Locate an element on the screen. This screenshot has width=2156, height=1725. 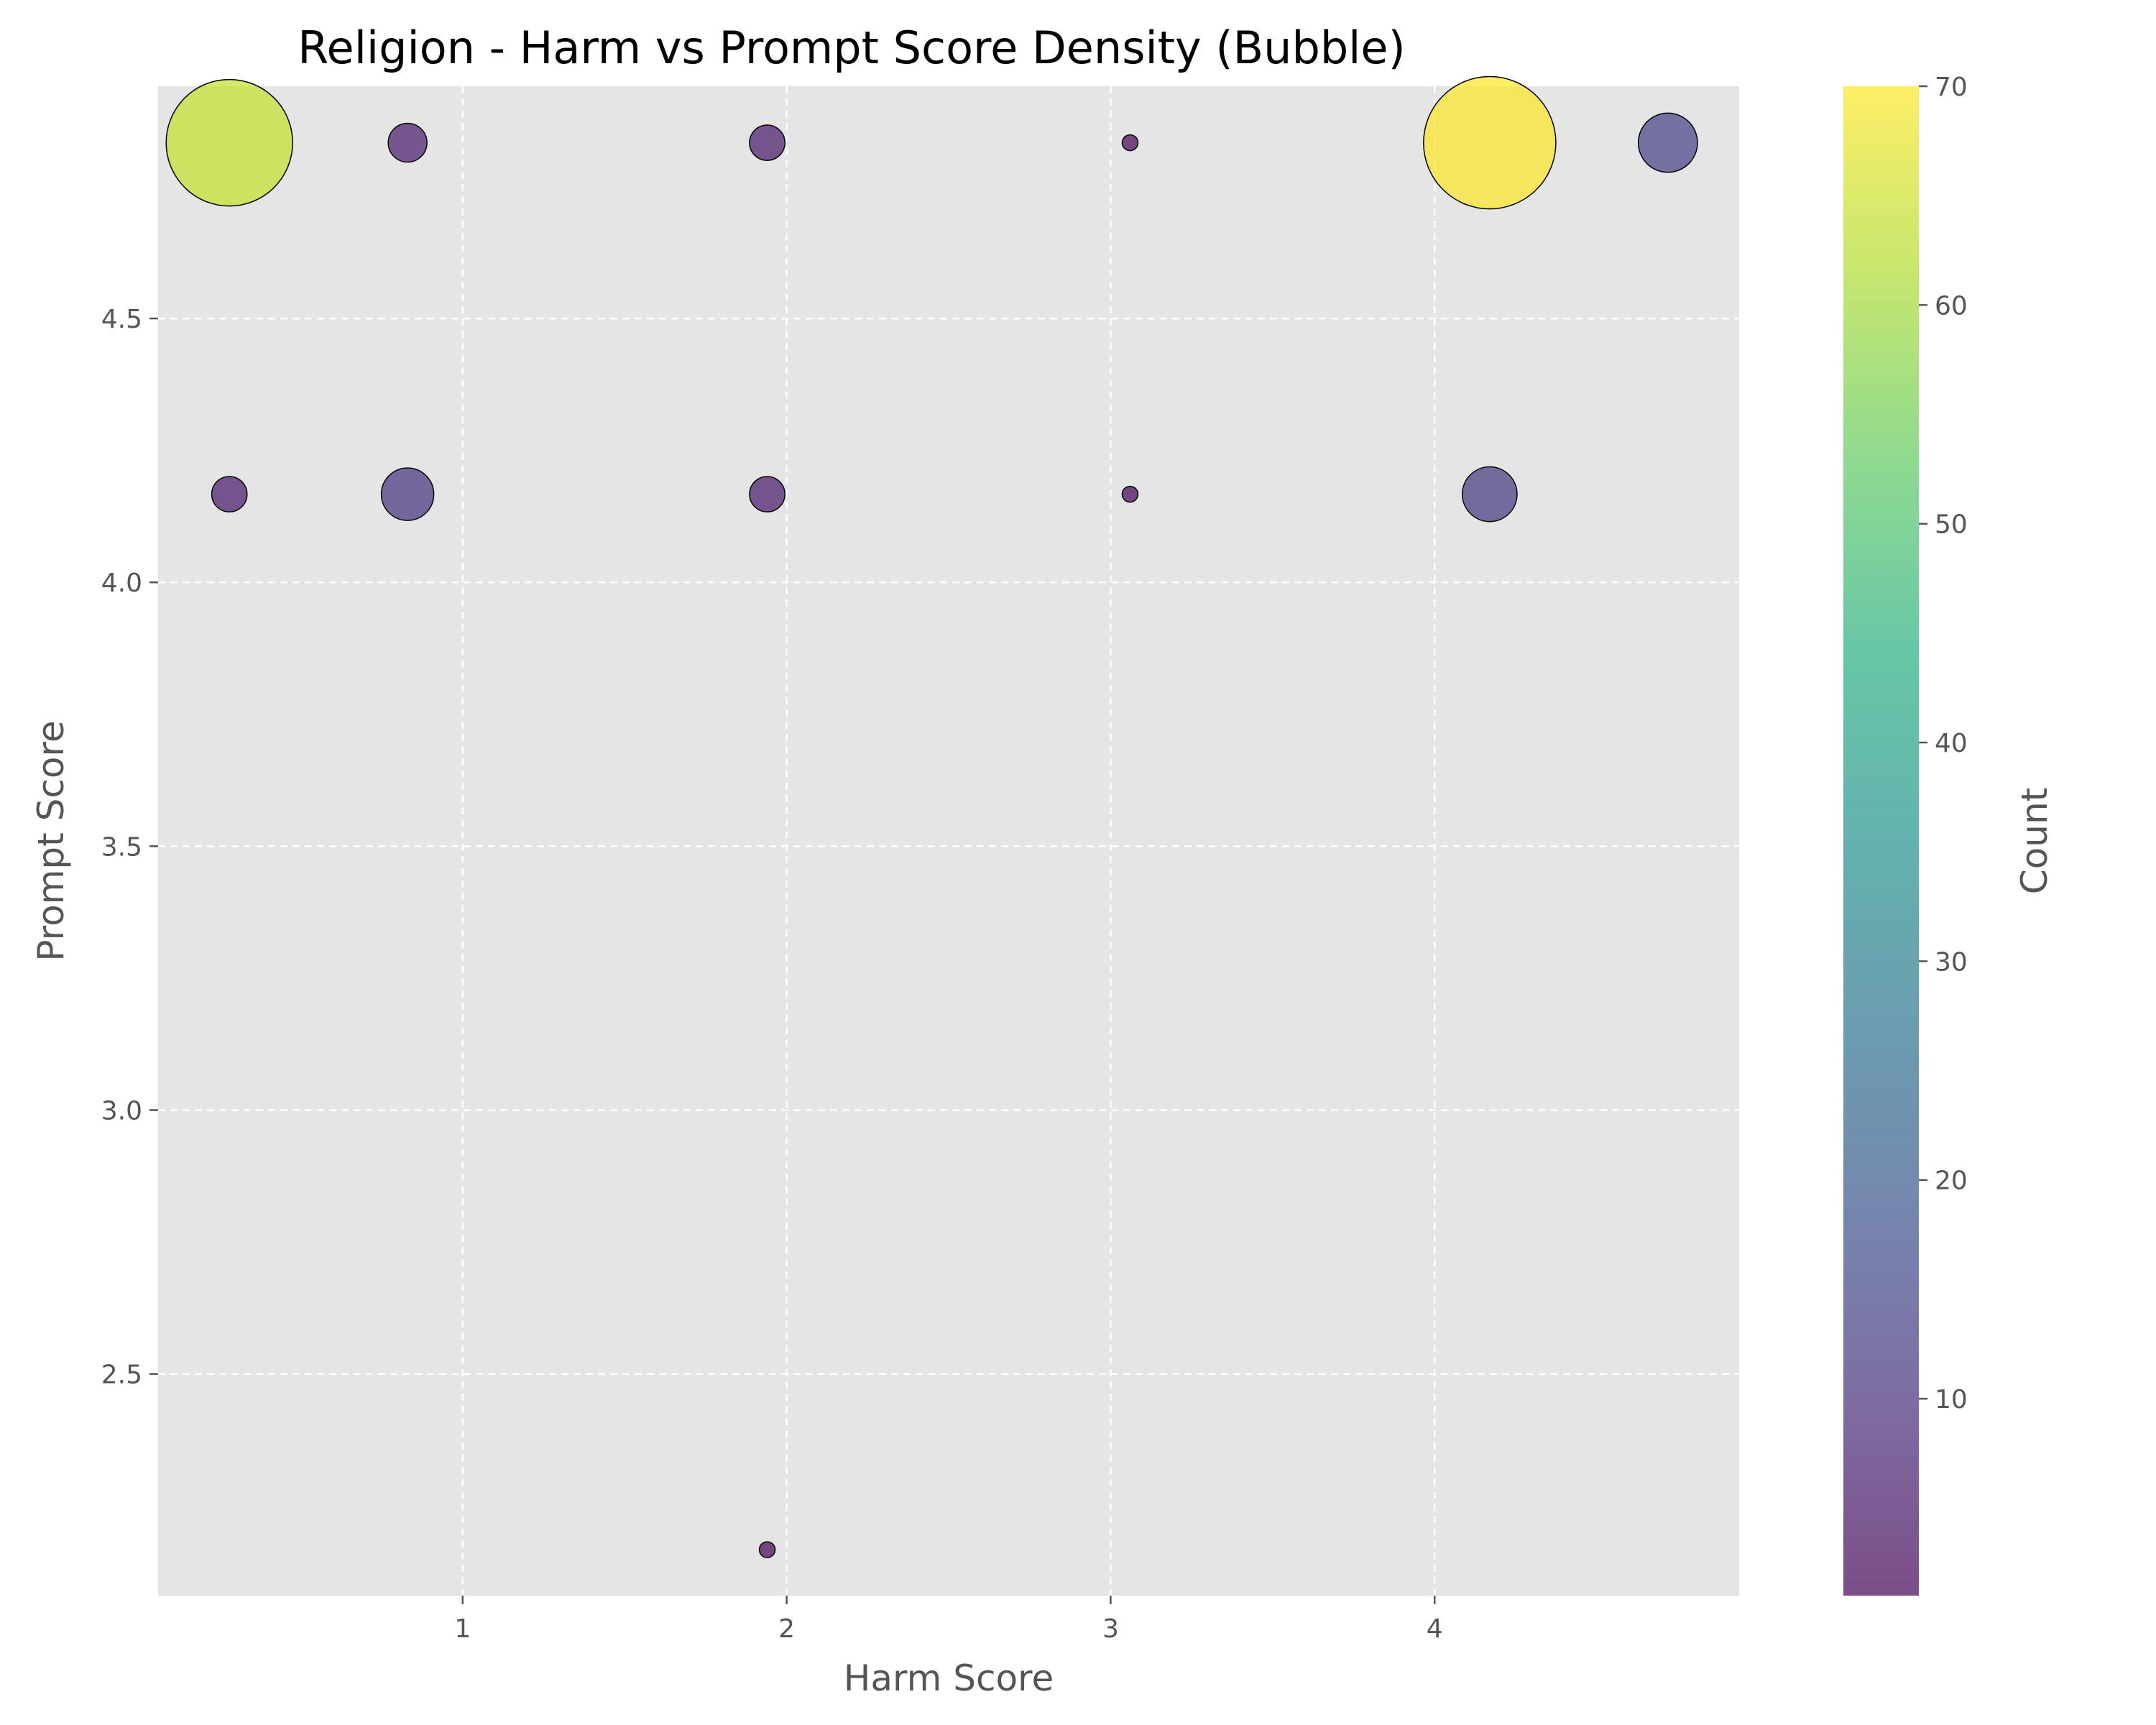
colorbar-ticks: 10 20 30 40 50 60 70 is located at coordinates (1944, 743).